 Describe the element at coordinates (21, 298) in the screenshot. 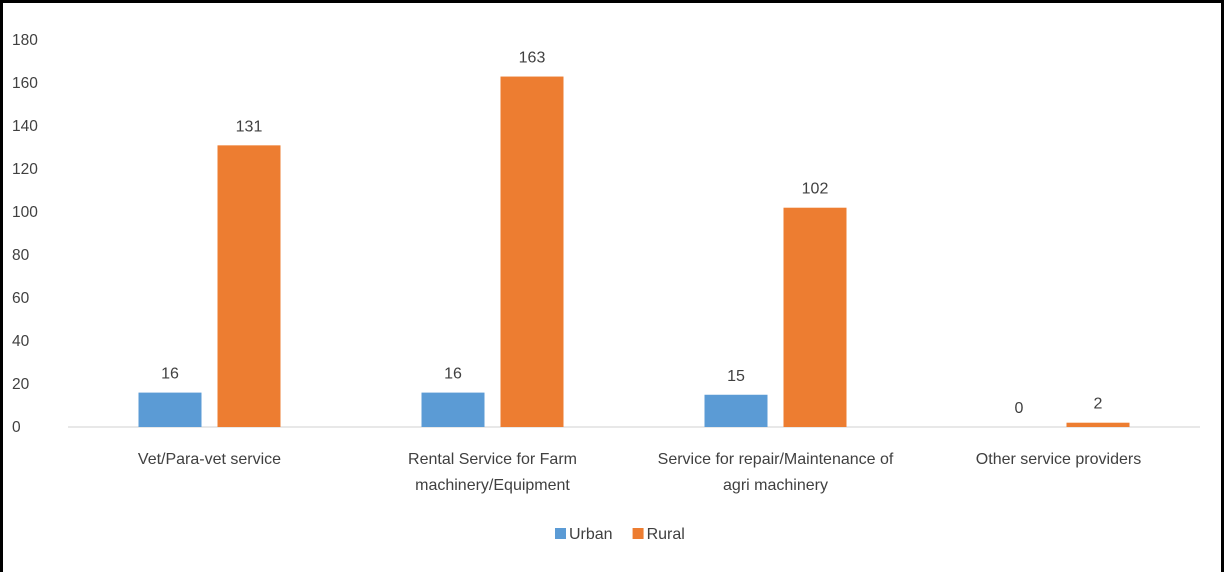

I see `y-tick-label: 60` at that location.